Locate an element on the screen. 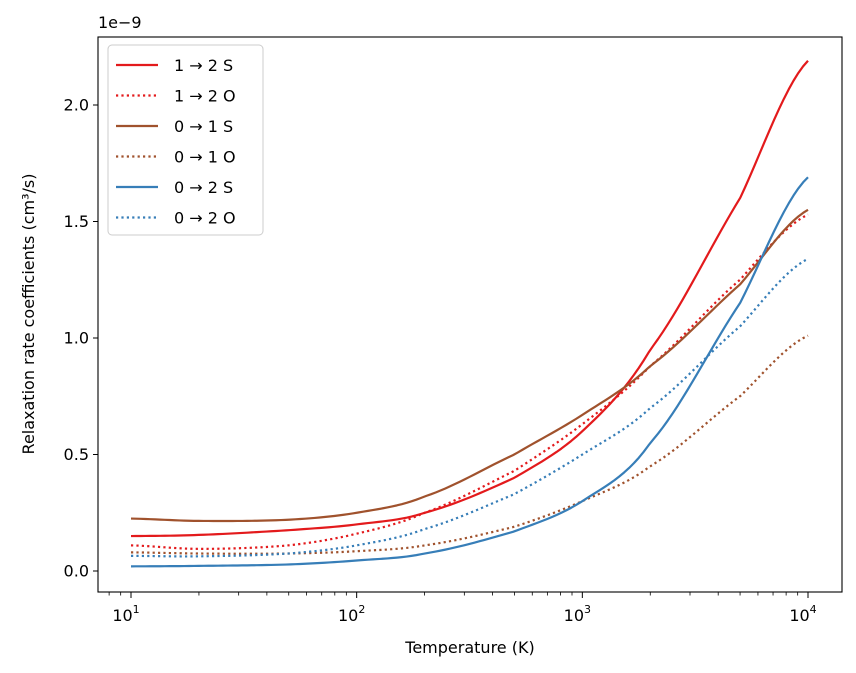  y-tick-label: 1.5 is located at coordinates (76, 221).